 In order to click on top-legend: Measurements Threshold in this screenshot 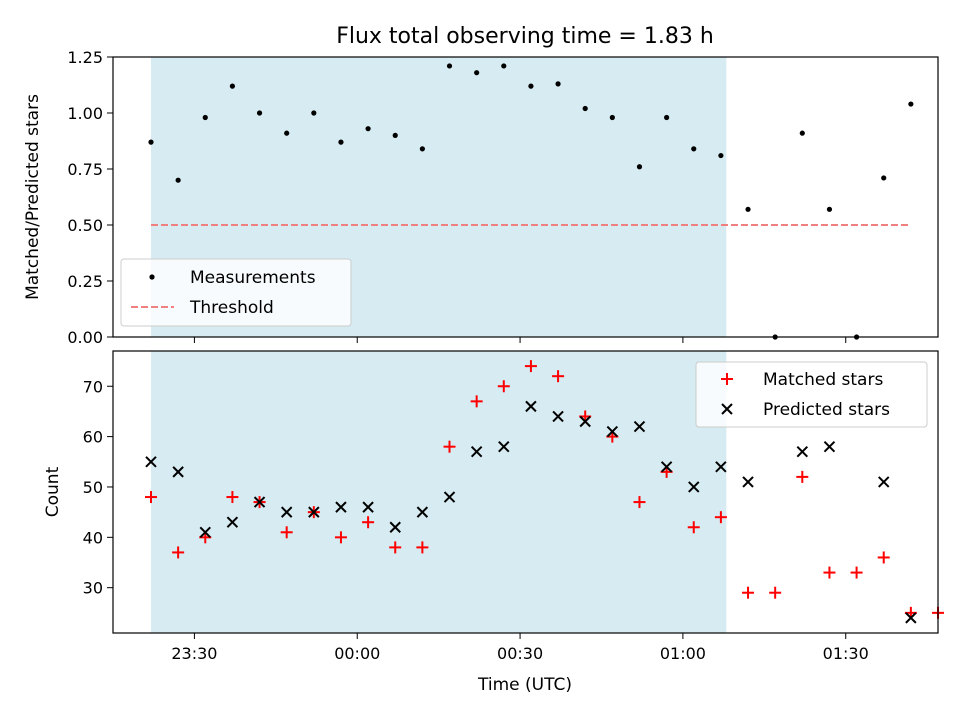, I will do `click(236, 292)`.